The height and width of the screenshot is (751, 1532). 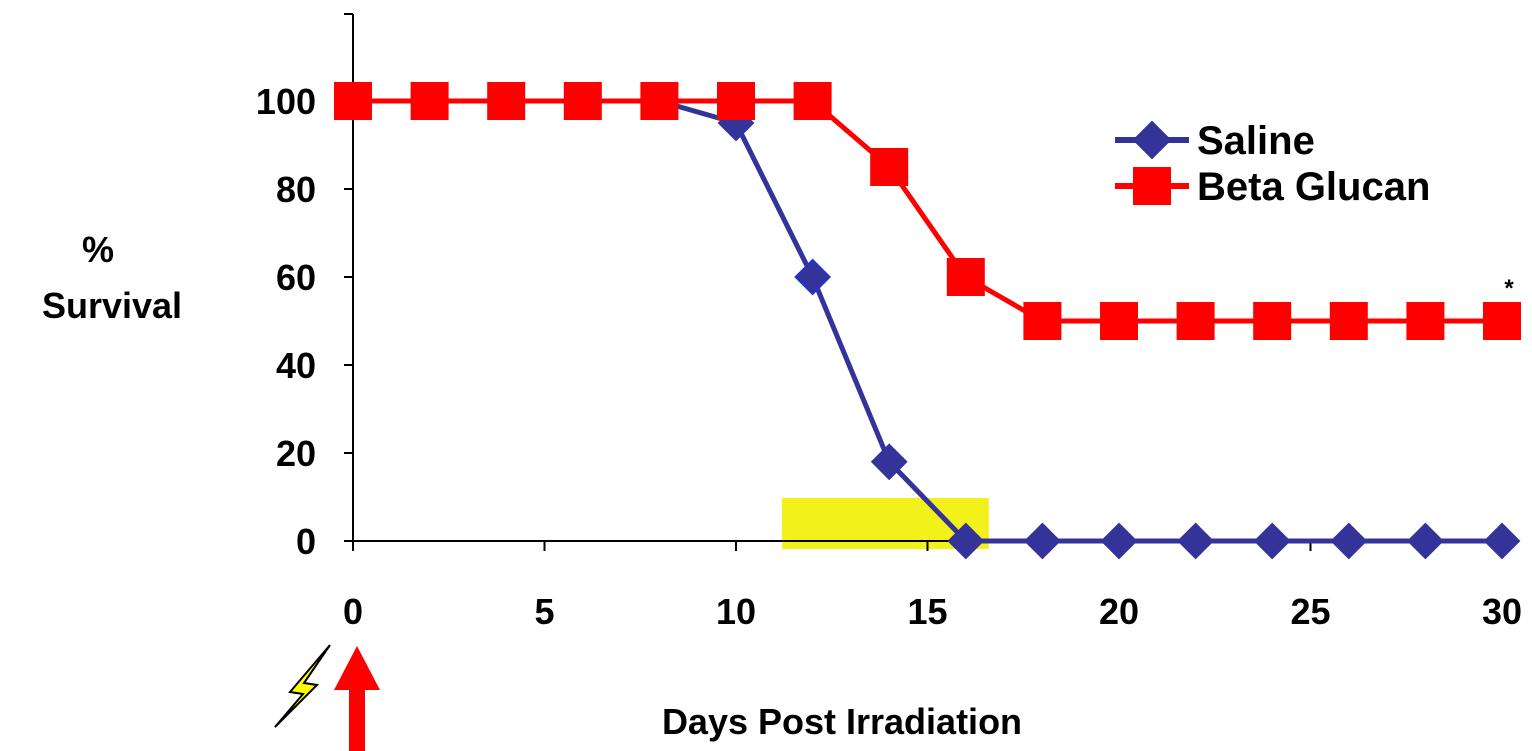 I want to click on y-axis-title-line1: %, so click(x=98, y=249).